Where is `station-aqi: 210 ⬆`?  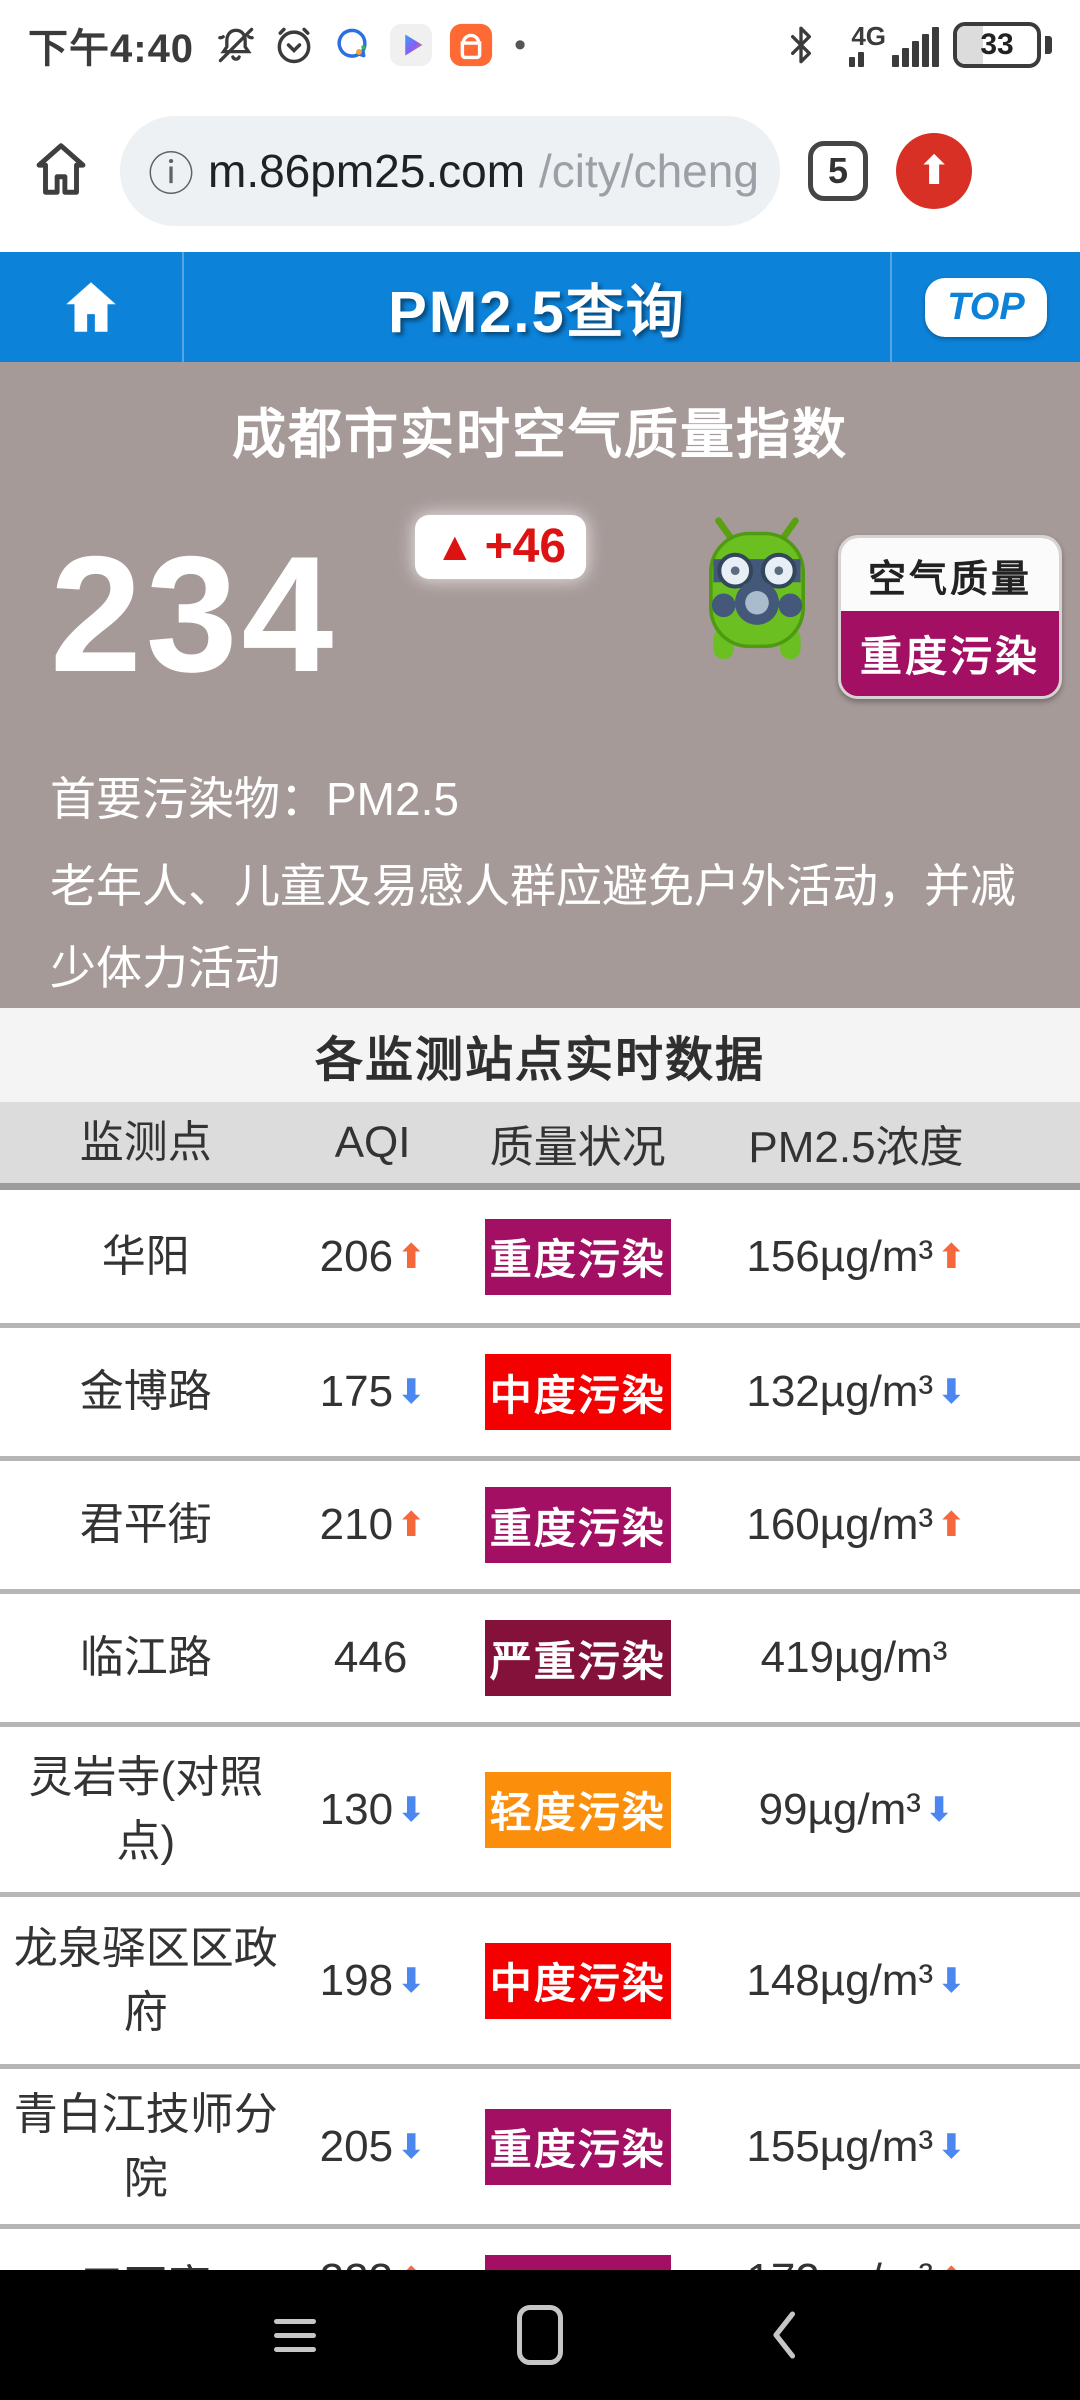
station-aqi: 210 ⬆ is located at coordinates (372, 1524).